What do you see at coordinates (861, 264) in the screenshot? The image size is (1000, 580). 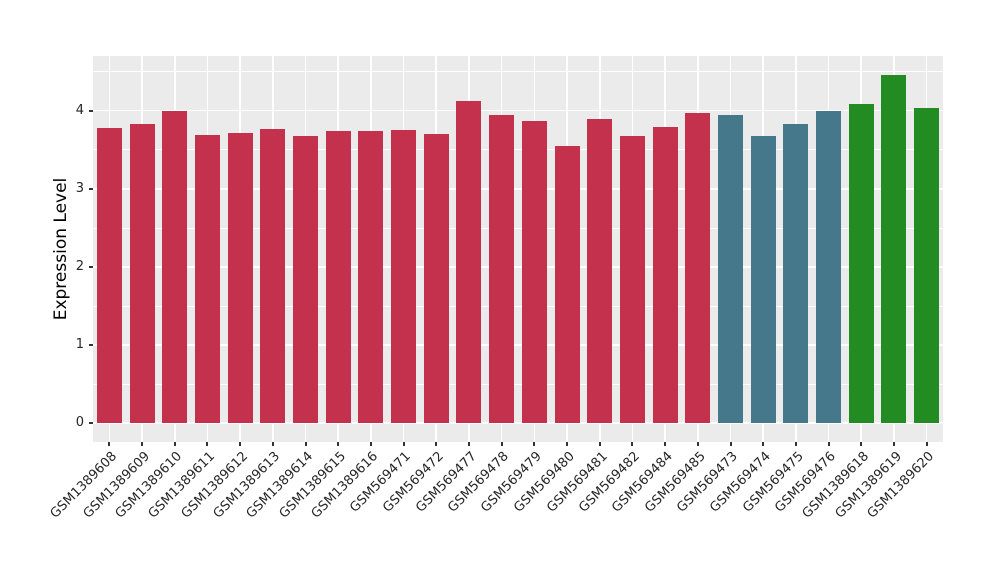 I see `bar-GSM1389618` at bounding box center [861, 264].